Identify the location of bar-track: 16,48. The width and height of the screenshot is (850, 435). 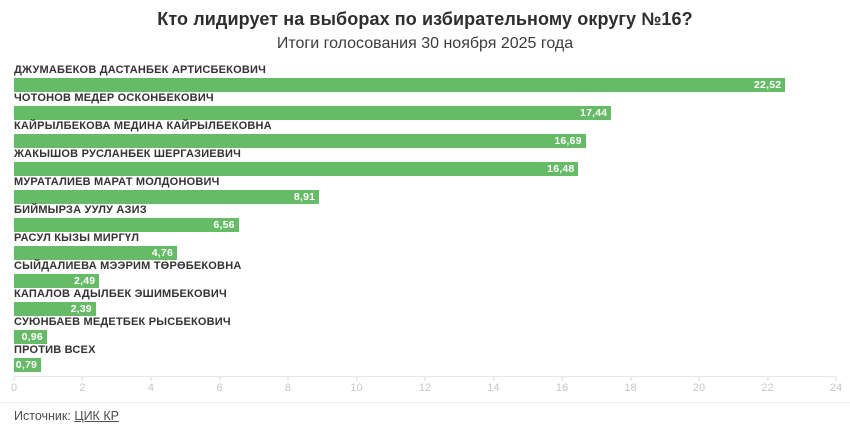
(425, 169).